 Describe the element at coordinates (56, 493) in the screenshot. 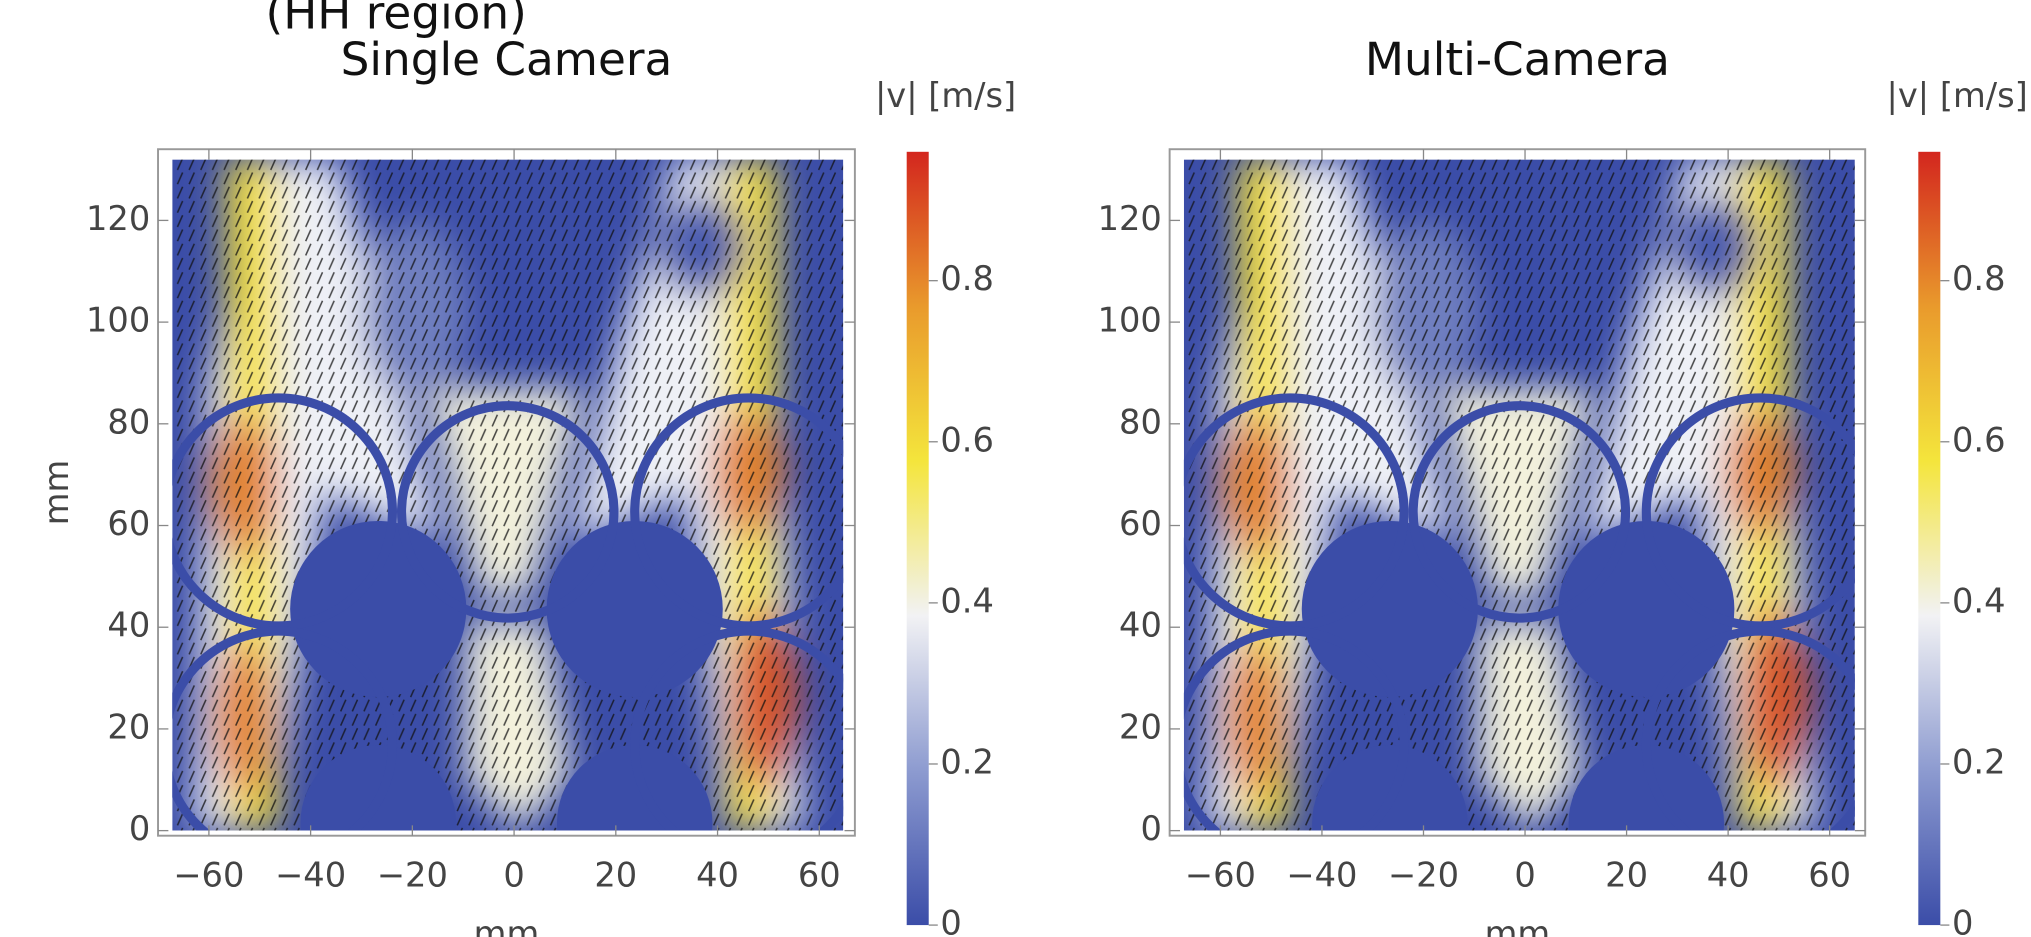

I see `y-axis-label: mm` at that location.